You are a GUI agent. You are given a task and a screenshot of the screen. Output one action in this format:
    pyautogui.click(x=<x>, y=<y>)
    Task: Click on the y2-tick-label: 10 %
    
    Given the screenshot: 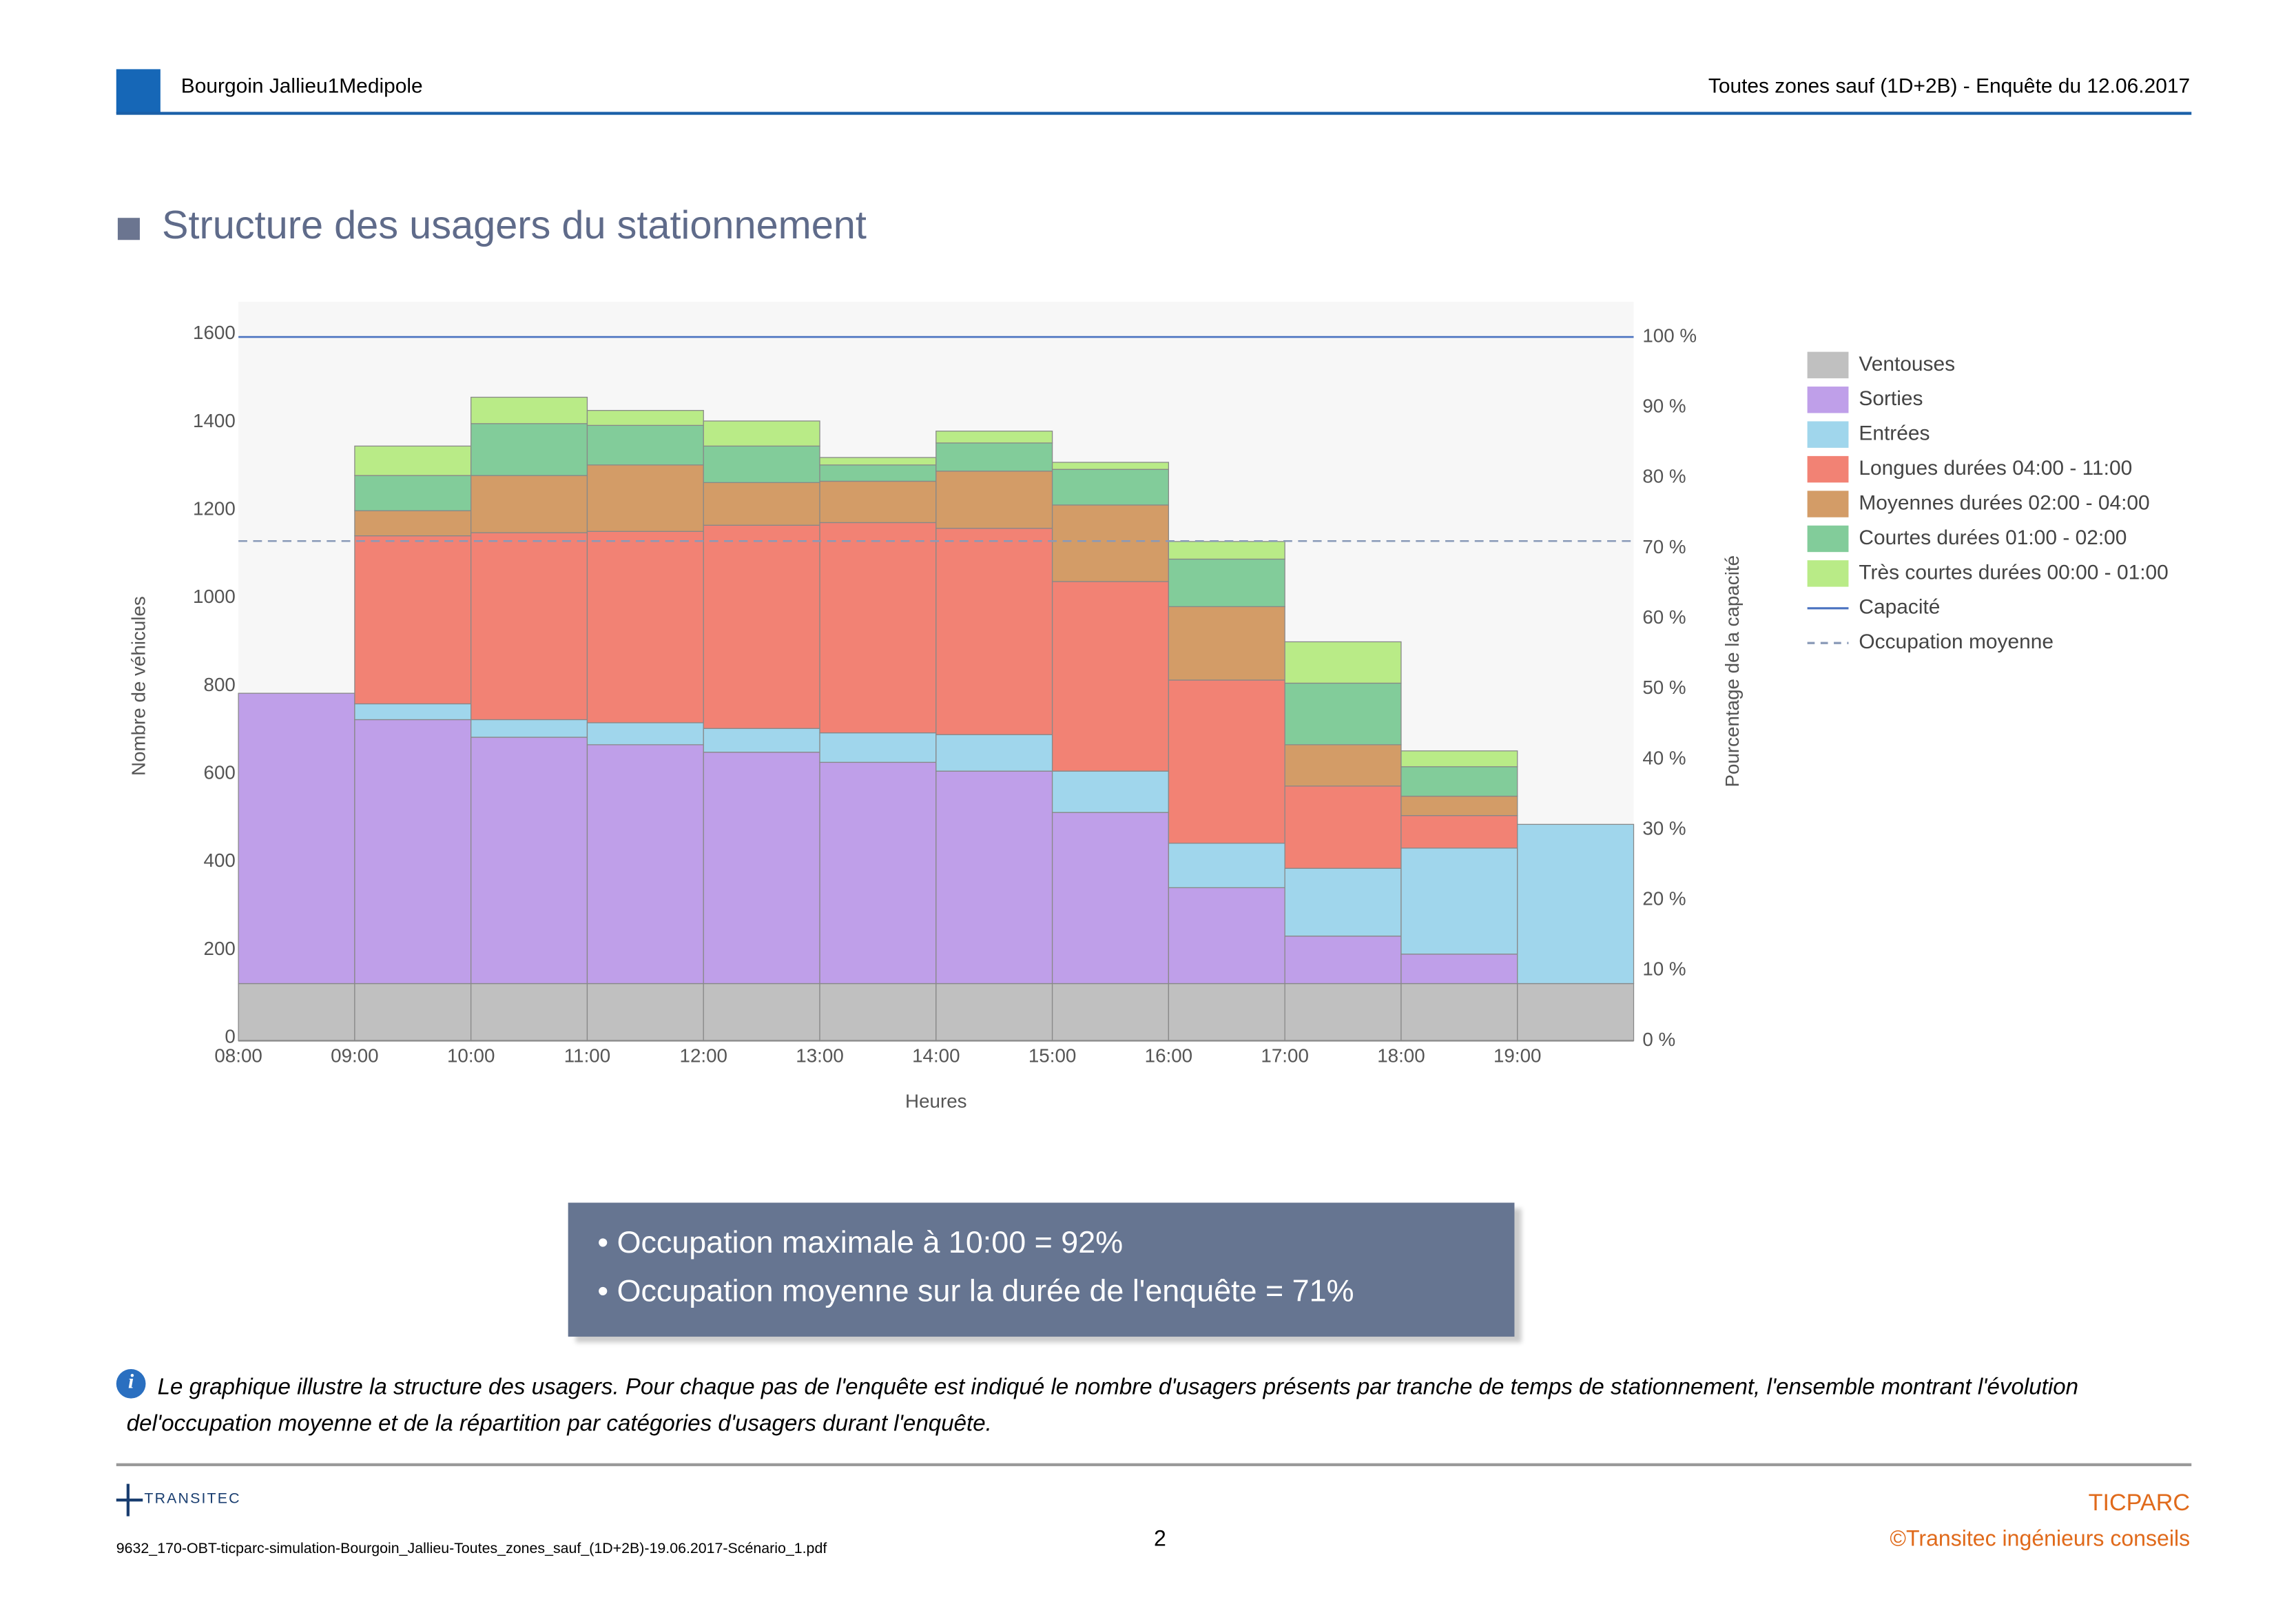 What is the action you would take?
    pyautogui.click(x=1664, y=969)
    